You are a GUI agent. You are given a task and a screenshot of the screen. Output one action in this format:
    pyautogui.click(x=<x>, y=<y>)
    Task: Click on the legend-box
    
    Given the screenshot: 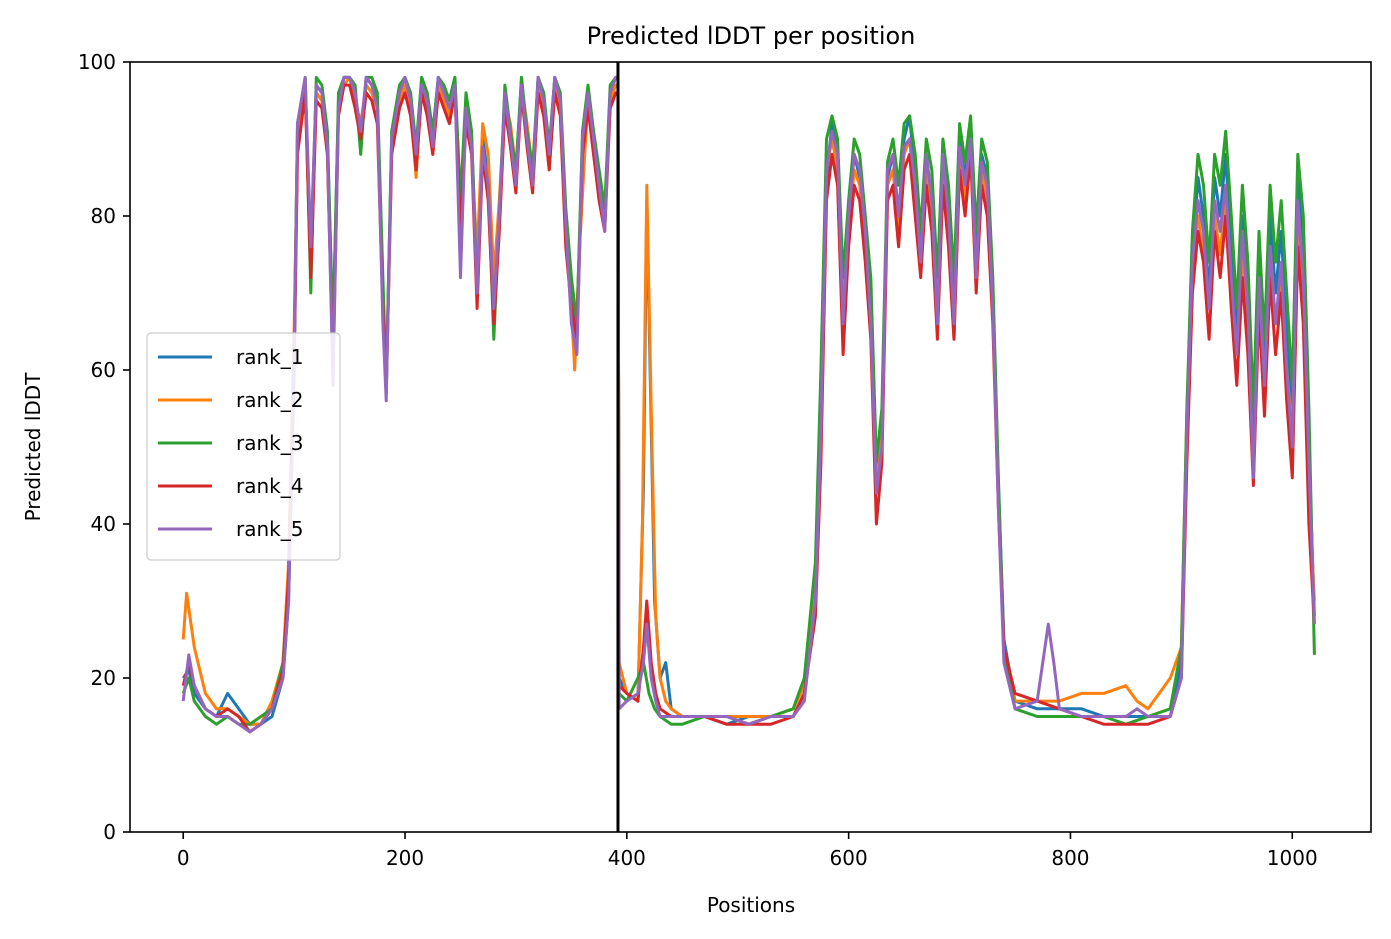 What is the action you would take?
    pyautogui.click(x=243, y=446)
    